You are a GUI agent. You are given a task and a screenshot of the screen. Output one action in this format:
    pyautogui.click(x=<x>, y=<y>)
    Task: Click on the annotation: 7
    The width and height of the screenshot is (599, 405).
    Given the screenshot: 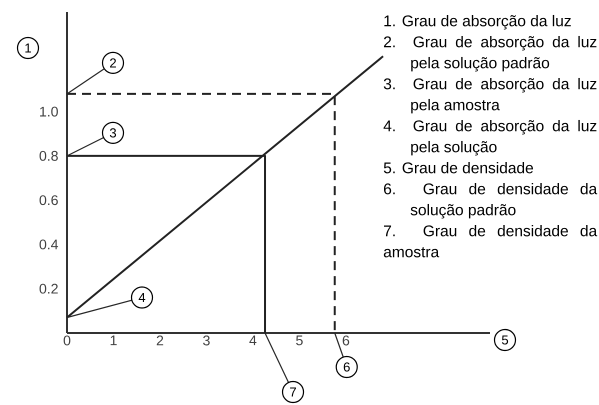 What is the action you would take?
    pyautogui.click(x=293, y=392)
    